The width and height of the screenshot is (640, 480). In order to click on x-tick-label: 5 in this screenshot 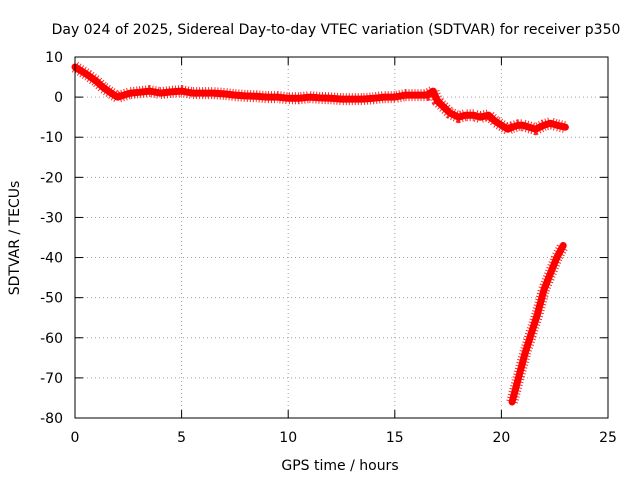, I will do `click(181, 438)`.